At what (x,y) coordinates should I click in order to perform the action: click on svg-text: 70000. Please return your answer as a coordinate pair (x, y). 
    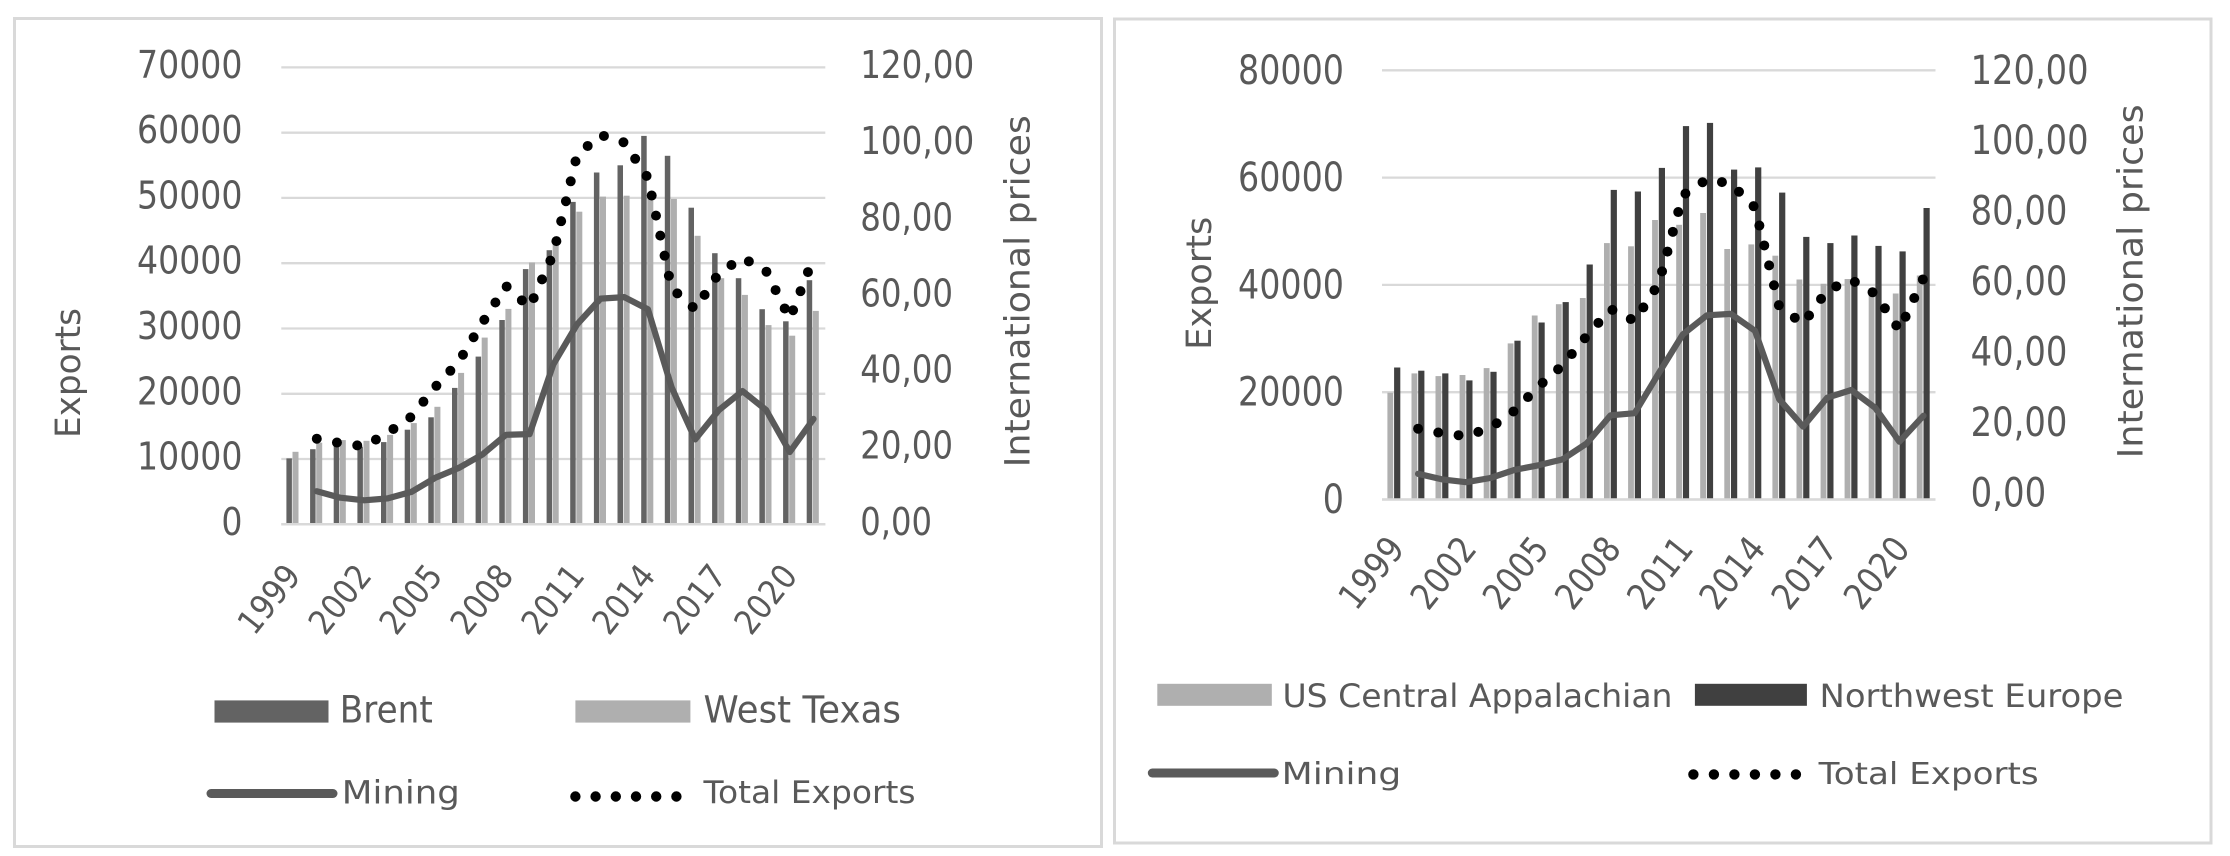
    Looking at the image, I should click on (190, 65).